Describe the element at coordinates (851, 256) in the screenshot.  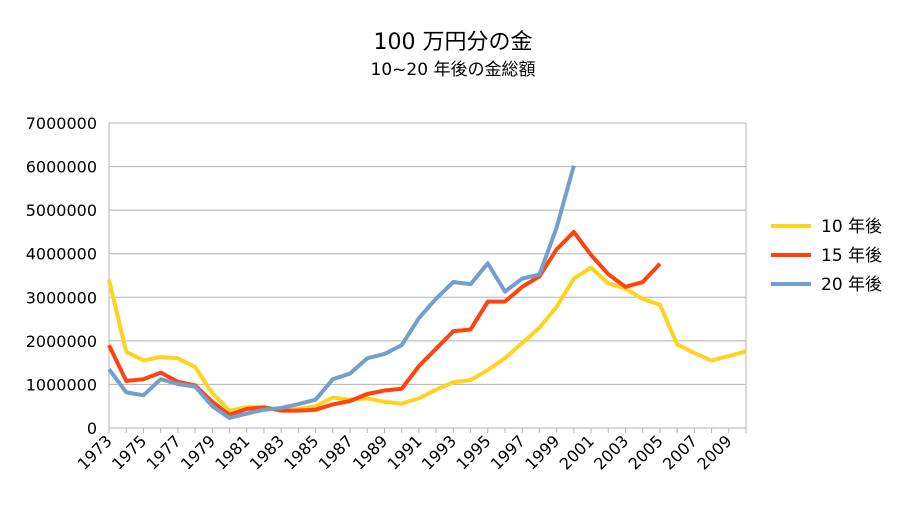
I see `legend-label: 15 年後` at that location.